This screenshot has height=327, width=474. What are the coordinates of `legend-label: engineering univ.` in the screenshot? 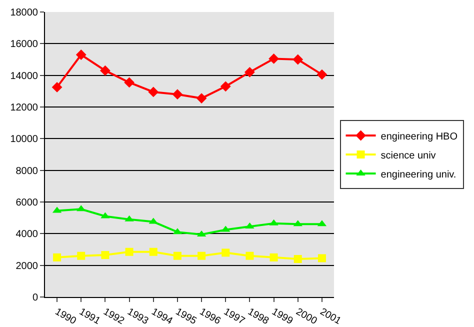 It's located at (418, 174).